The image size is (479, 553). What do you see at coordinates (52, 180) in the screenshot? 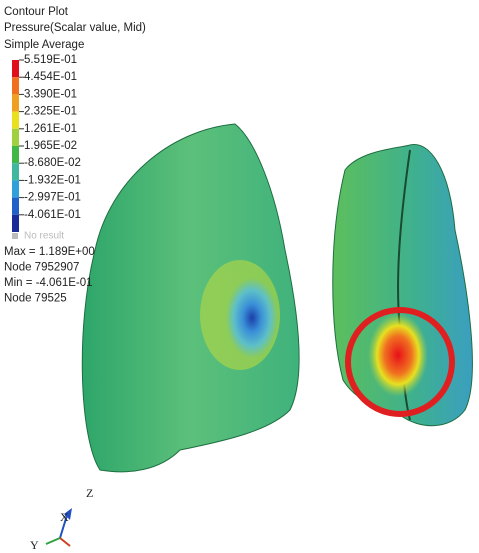
I see `legend-level: -1.932E-01` at bounding box center [52, 180].